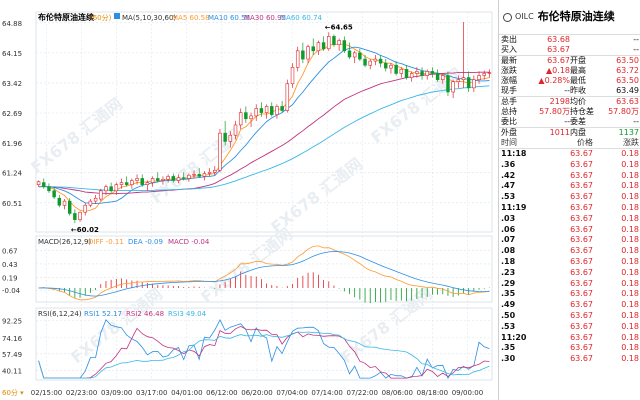  What do you see at coordinates (569, 240) in the screenshot?
I see `tick-row: .07 63.67 0.18` at bounding box center [569, 240].